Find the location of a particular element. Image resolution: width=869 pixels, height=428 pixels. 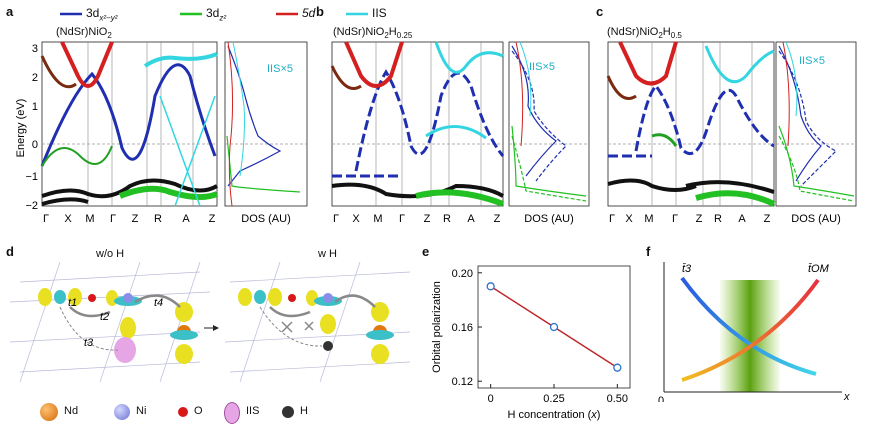

y-tick-label: 0.12 is located at coordinates (462, 382).